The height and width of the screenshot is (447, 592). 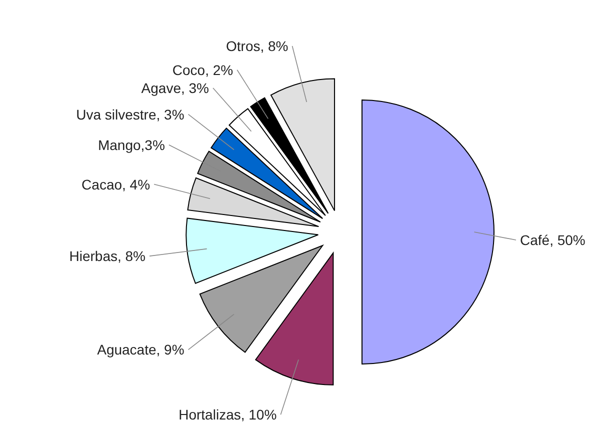 I want to click on slice-label: Hortalizas, 10%, so click(x=227, y=414).